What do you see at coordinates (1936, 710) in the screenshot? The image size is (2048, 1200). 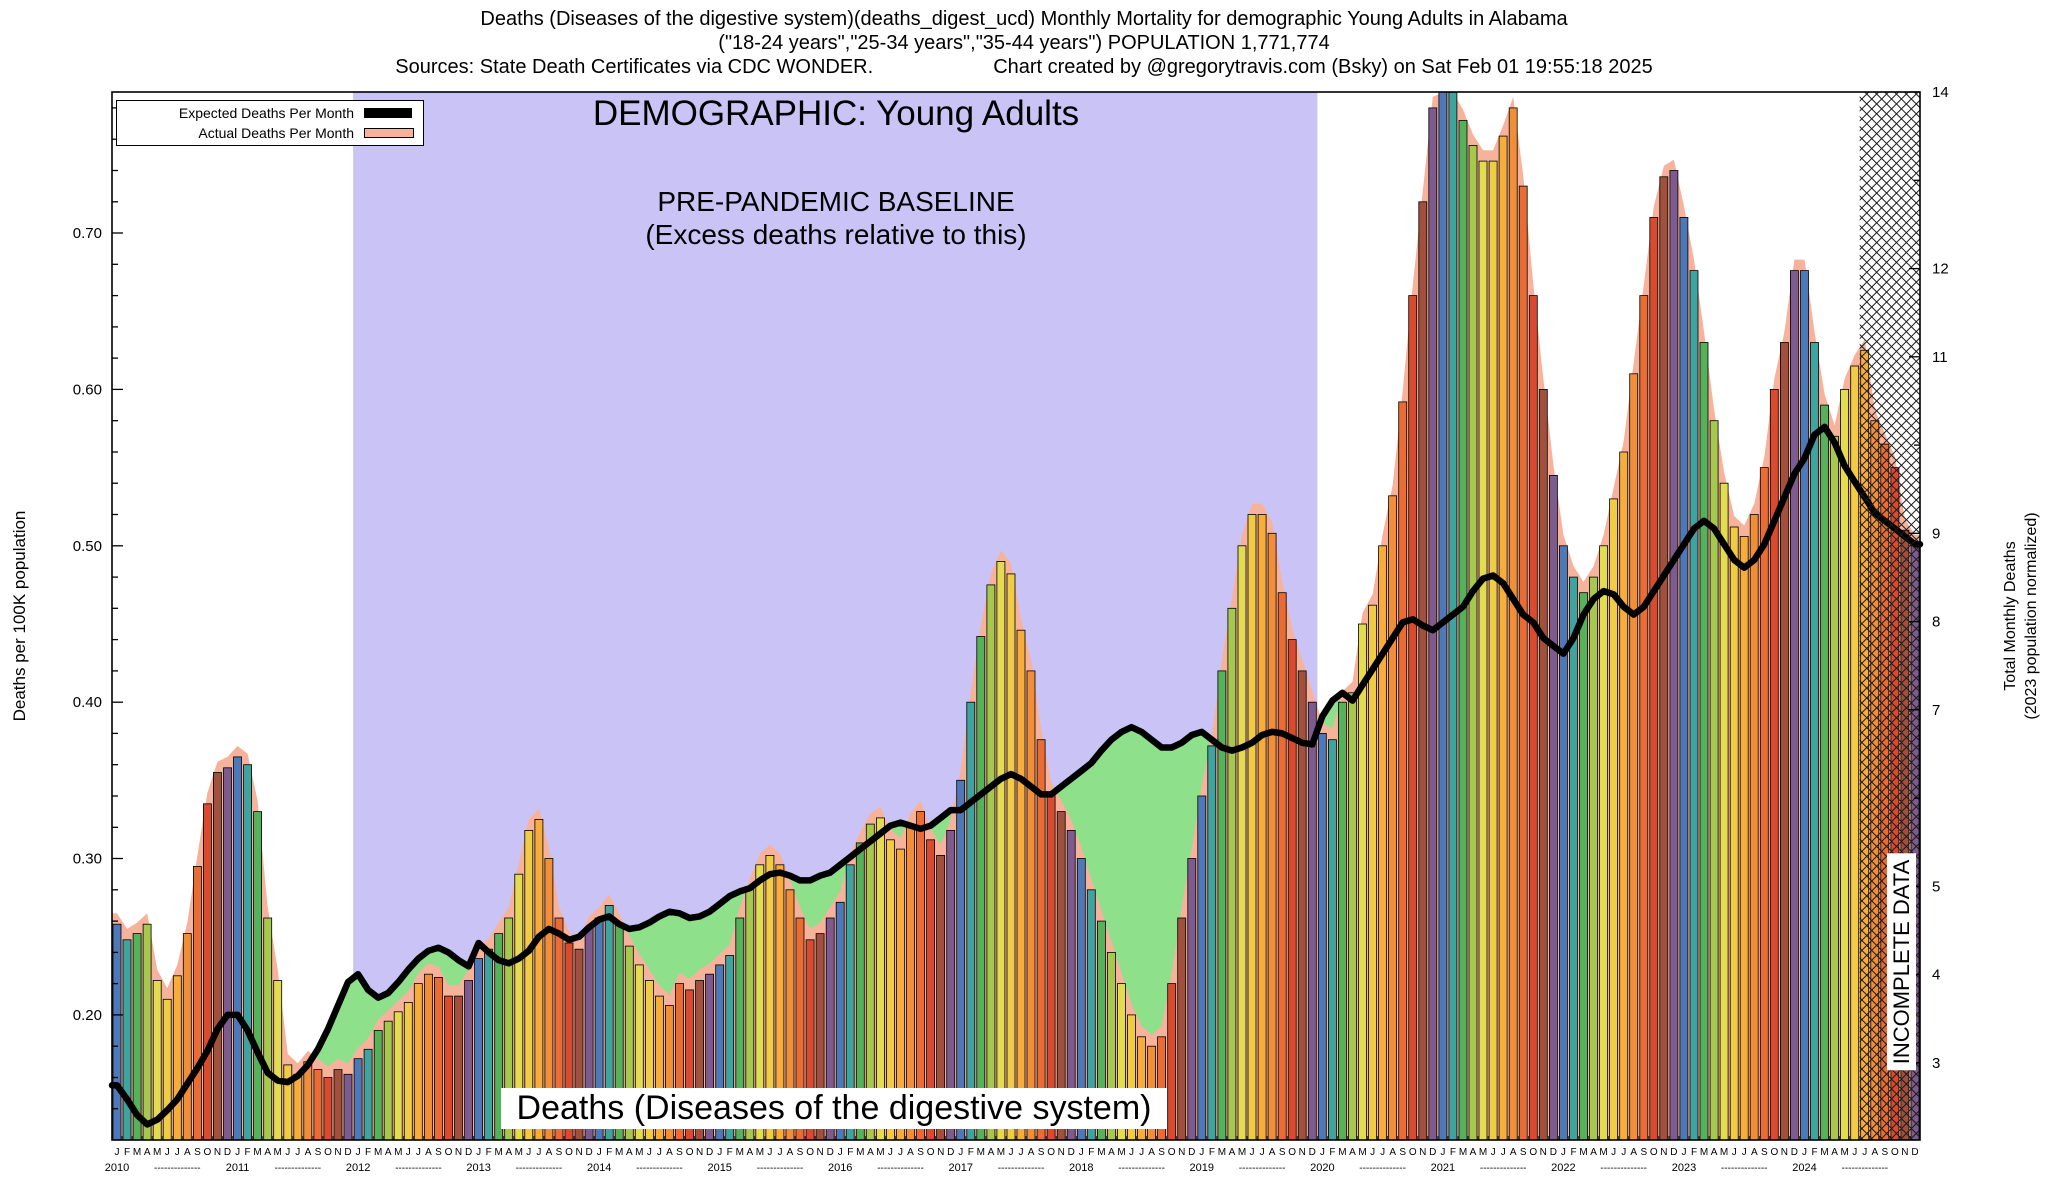 I see `svg-text: 7` at bounding box center [1936, 710].